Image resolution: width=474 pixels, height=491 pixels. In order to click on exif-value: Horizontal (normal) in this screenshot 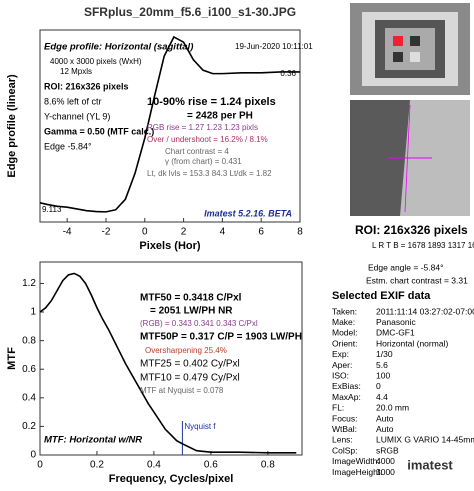, I will do `click(412, 343)`.